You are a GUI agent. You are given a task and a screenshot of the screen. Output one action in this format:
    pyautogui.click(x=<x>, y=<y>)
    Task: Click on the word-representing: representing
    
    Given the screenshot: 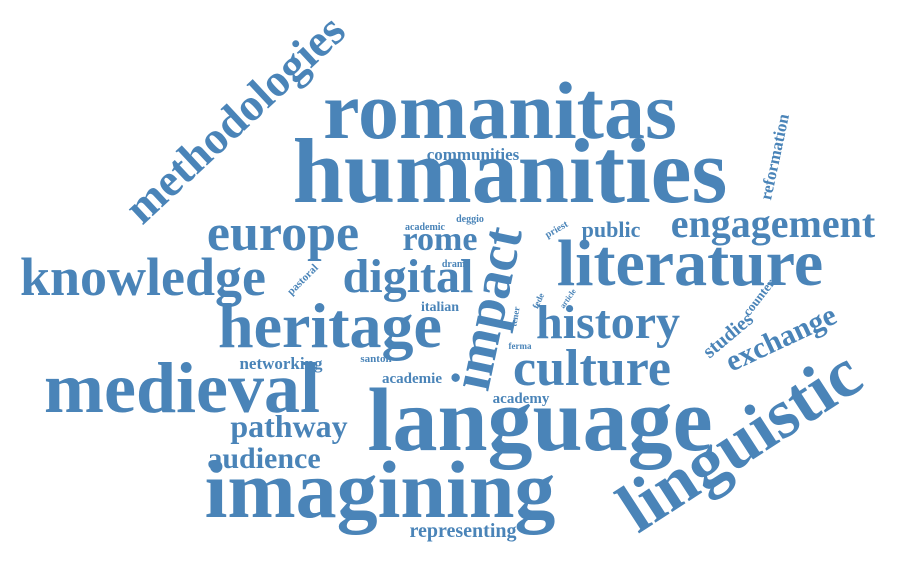 What is the action you would take?
    pyautogui.click(x=462, y=531)
    